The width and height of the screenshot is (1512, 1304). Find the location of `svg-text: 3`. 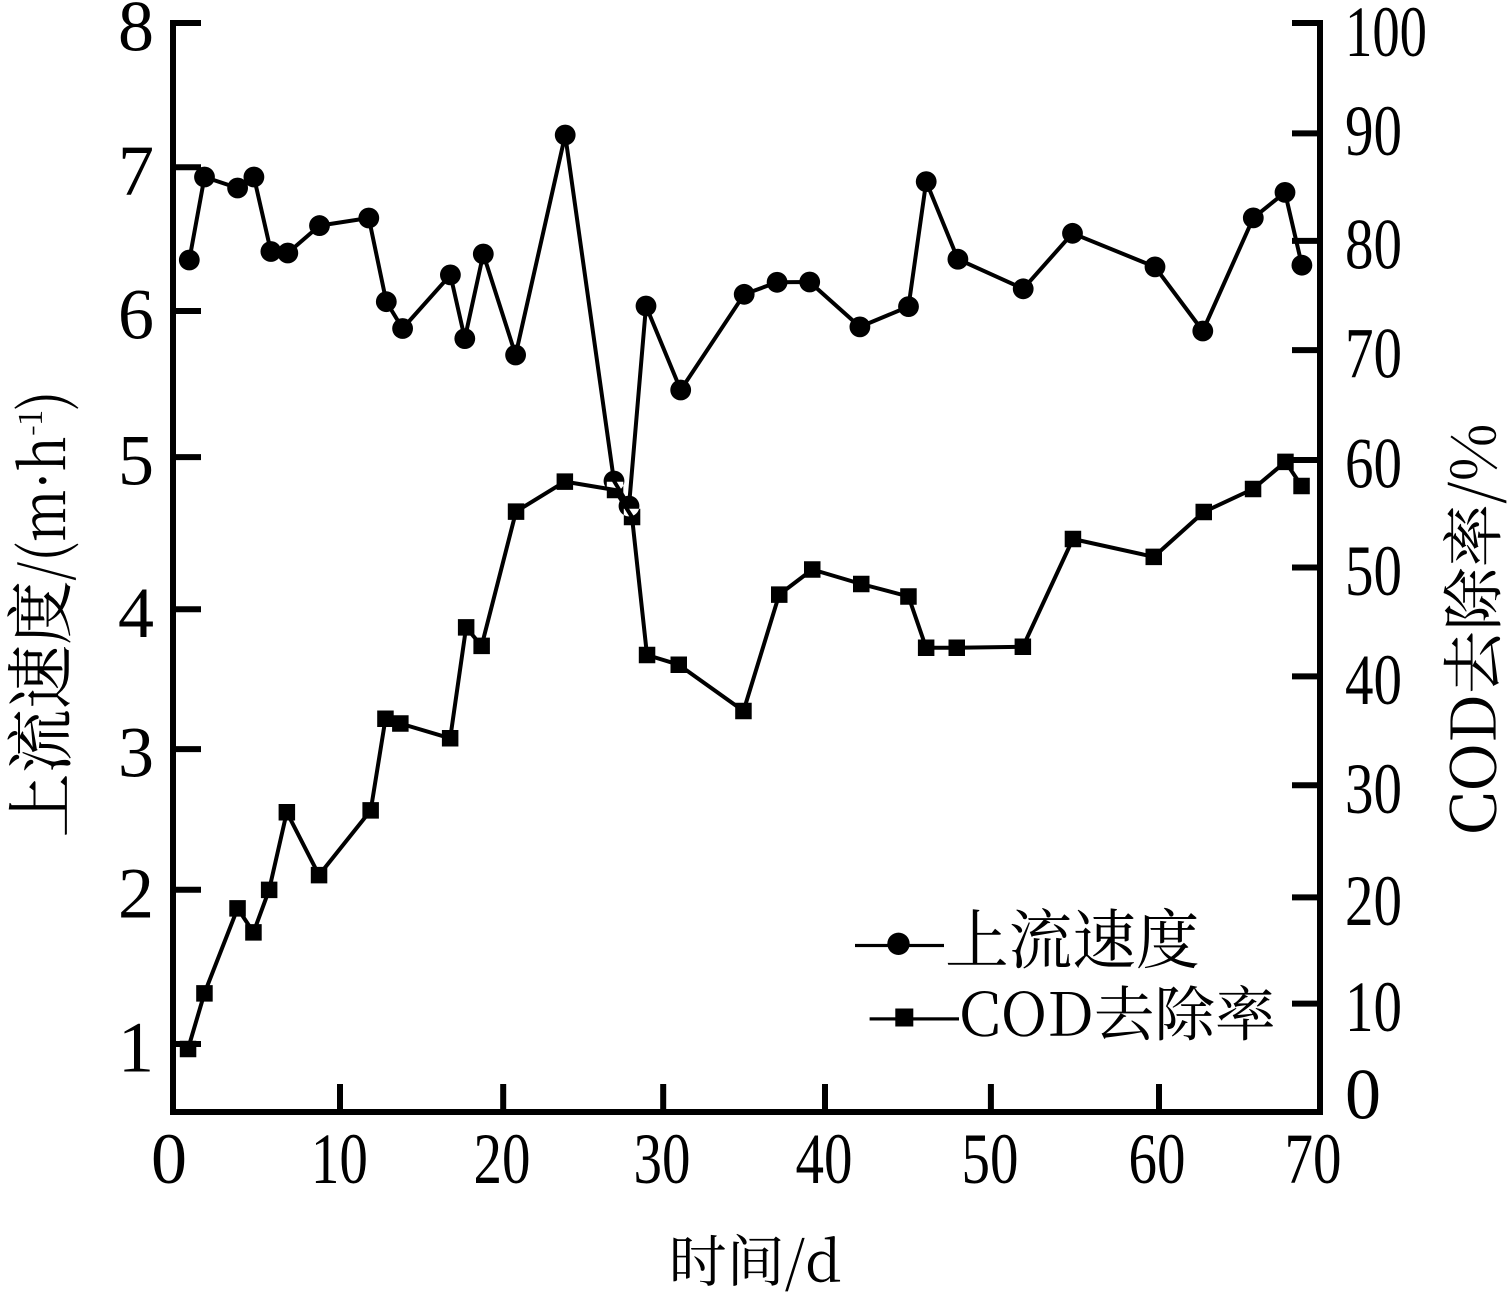

svg-text: 3 is located at coordinates (136, 753).